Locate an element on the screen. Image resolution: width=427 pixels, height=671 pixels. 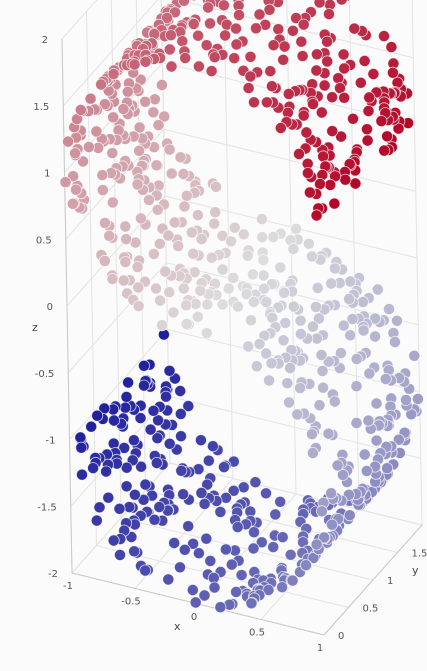
y-tick-label: 0 is located at coordinates (341, 636).